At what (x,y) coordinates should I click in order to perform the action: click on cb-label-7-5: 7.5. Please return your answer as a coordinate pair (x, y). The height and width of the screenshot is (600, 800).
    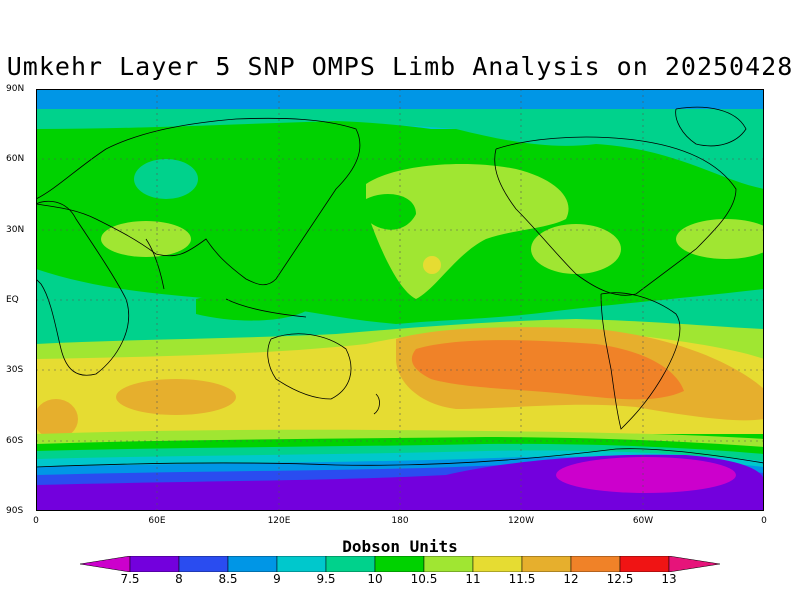
    Looking at the image, I should click on (130, 579).